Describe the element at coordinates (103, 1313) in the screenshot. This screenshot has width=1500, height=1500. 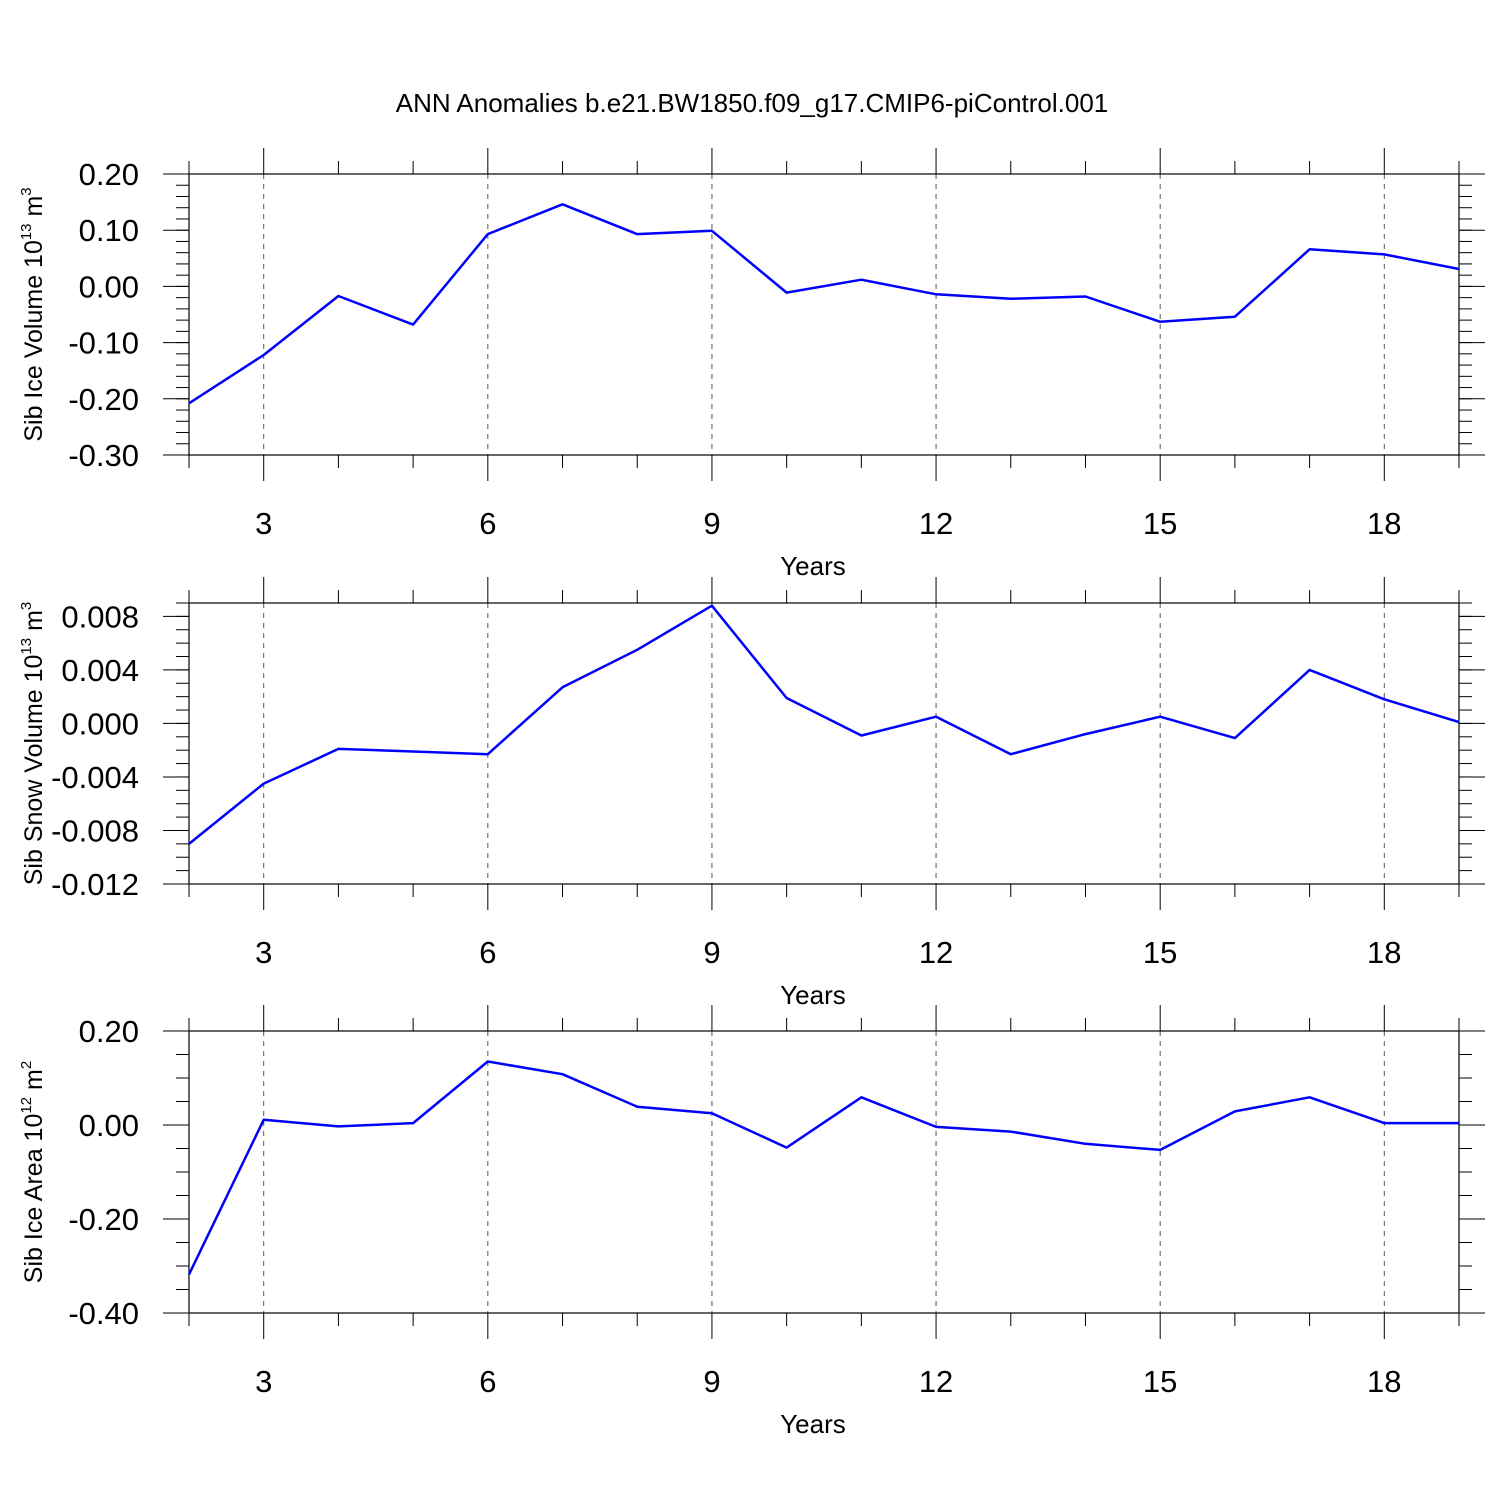
I see `y-tick-label: -0.40` at that location.